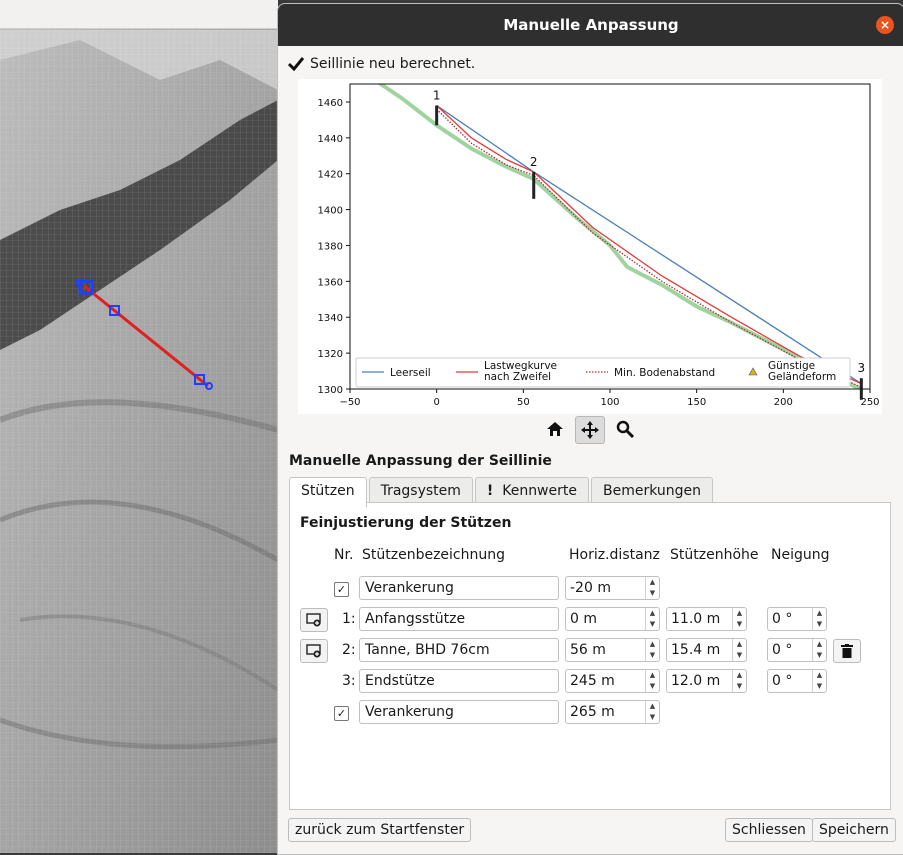  I want to click on support-row: 3: Endstütze 245 m ▲ ▼ 12.0 m ▲ ▼ 0 ° ▲ ▼, so click(590, 682).